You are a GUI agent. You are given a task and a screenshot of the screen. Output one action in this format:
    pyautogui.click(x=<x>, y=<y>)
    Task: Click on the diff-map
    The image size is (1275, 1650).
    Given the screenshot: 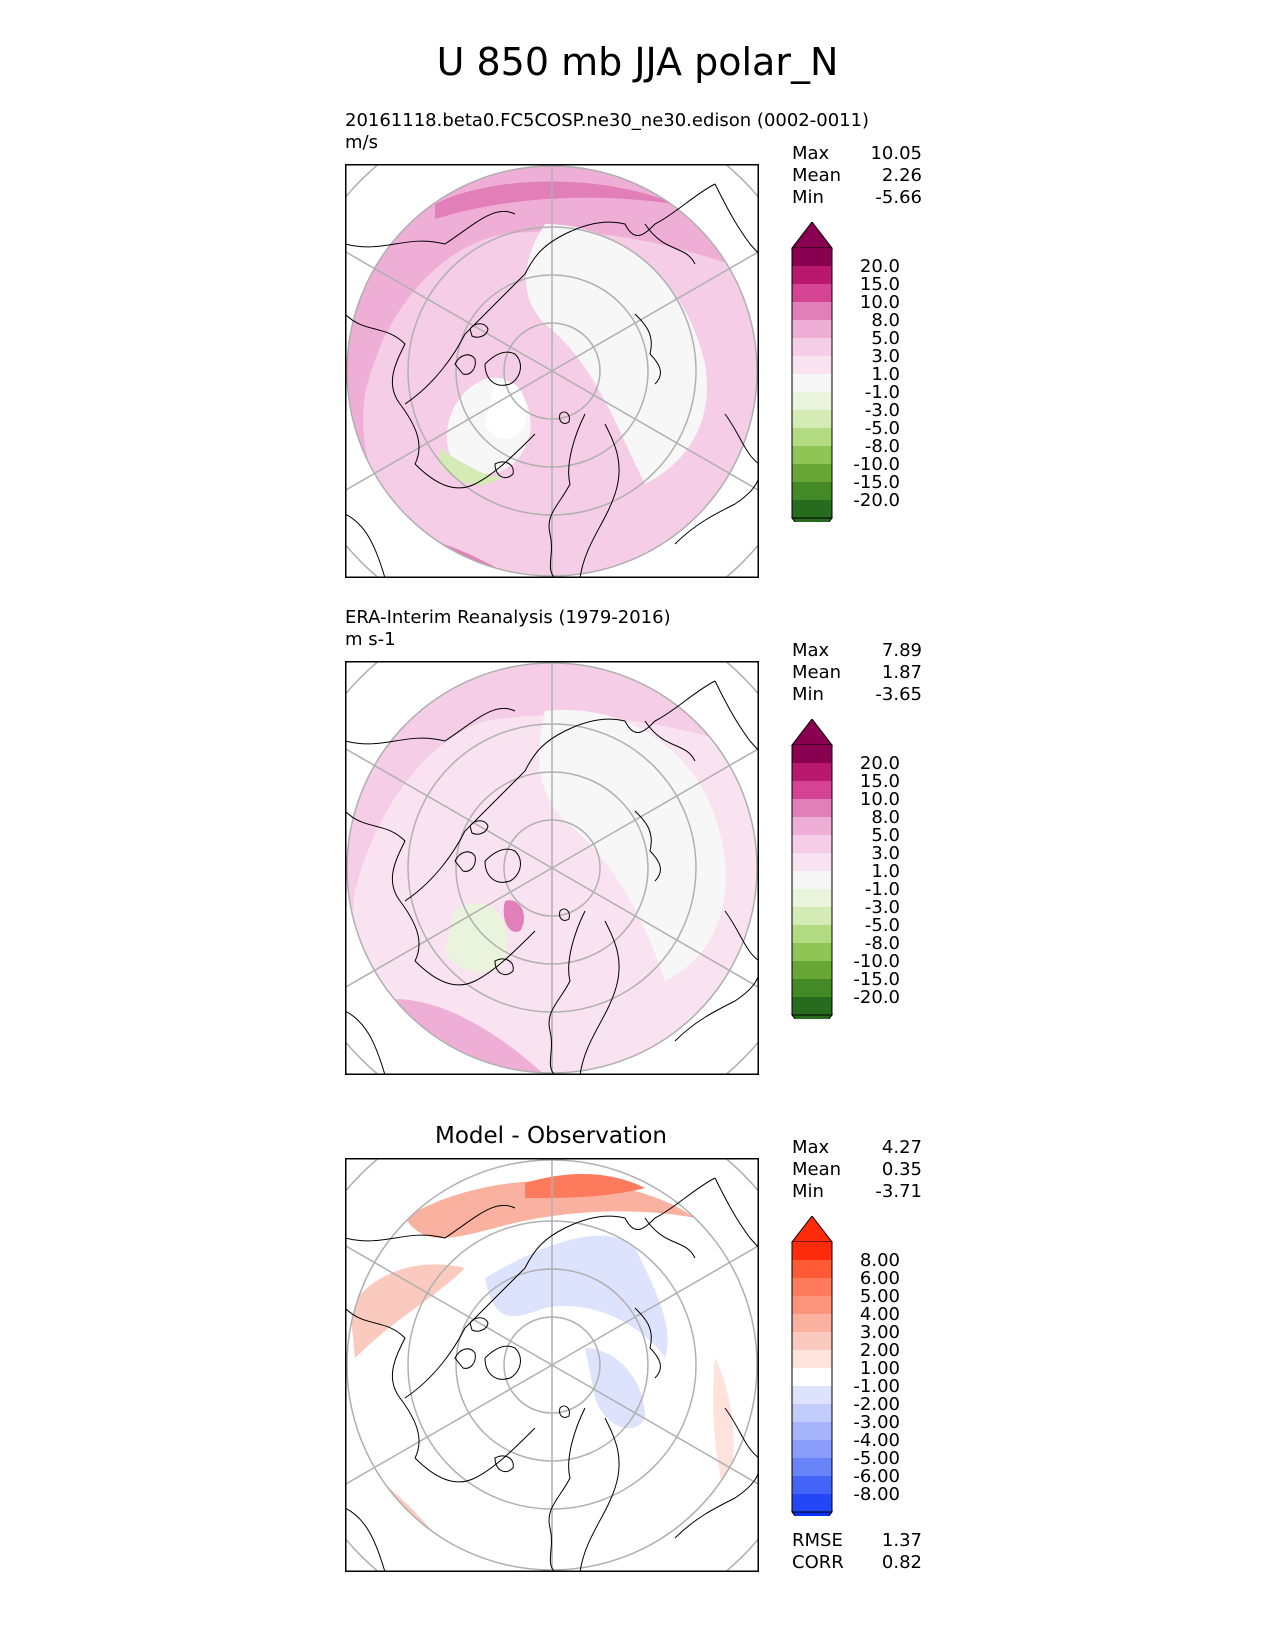 What is the action you would take?
    pyautogui.click(x=552, y=1367)
    